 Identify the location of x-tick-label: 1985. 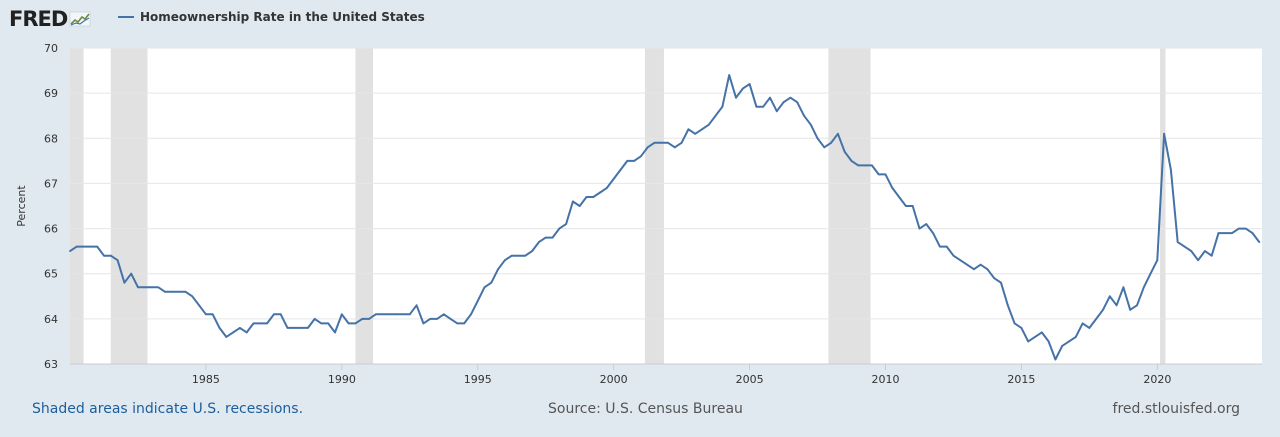
(206, 379).